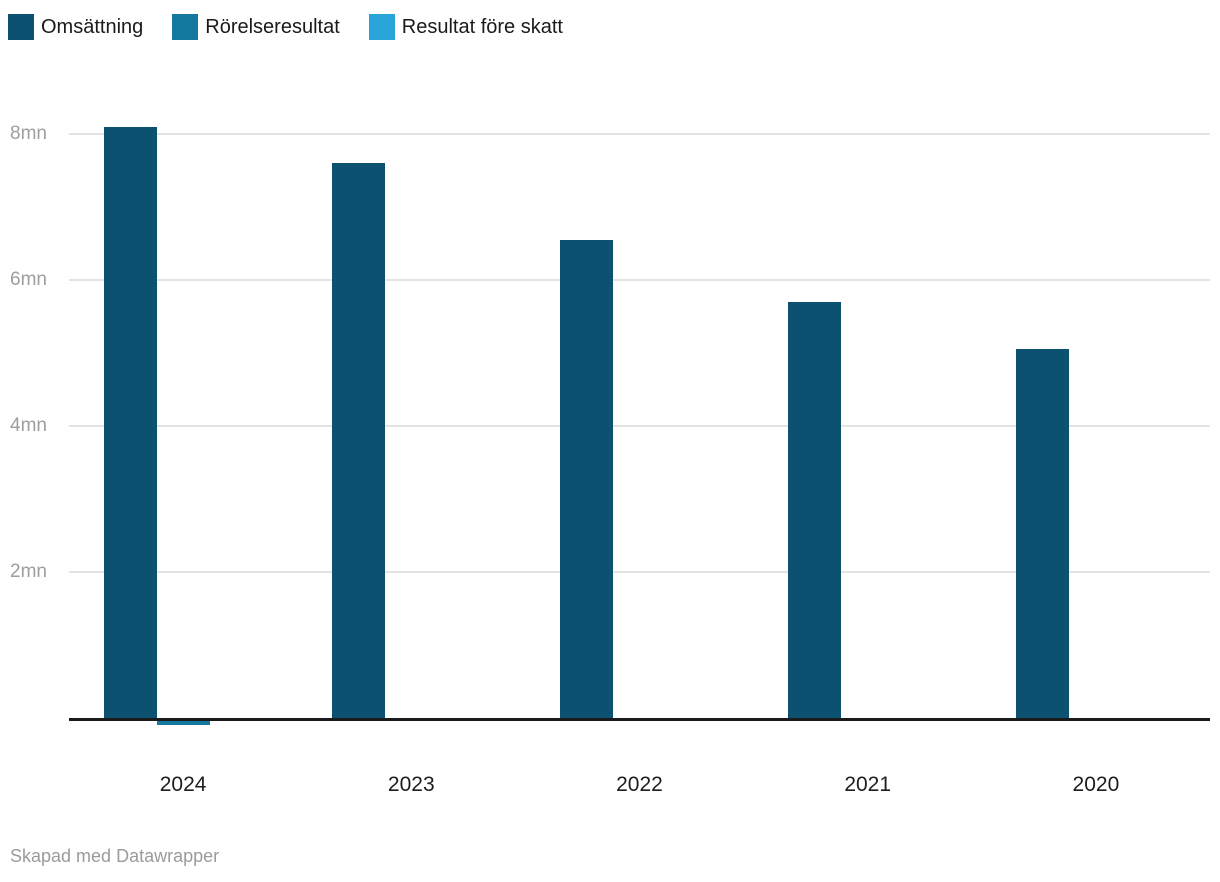 The width and height of the screenshot is (1220, 882). I want to click on bar-oms-ttning-2023, so click(358, 440).